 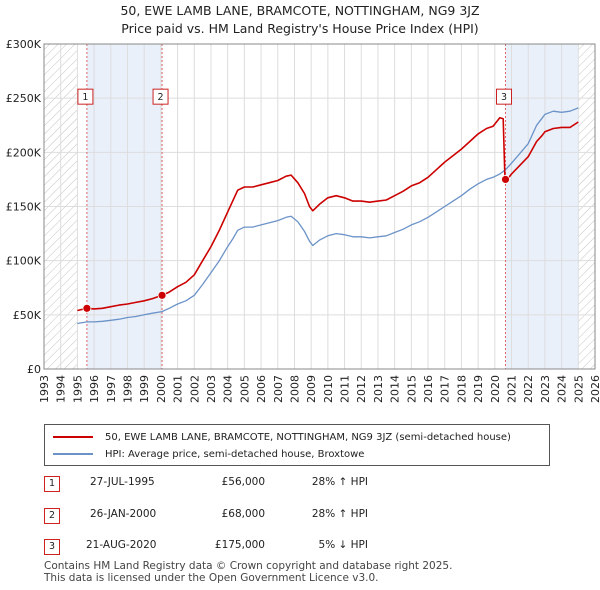 I want to click on sale-price: £68,000, so click(x=243, y=514).